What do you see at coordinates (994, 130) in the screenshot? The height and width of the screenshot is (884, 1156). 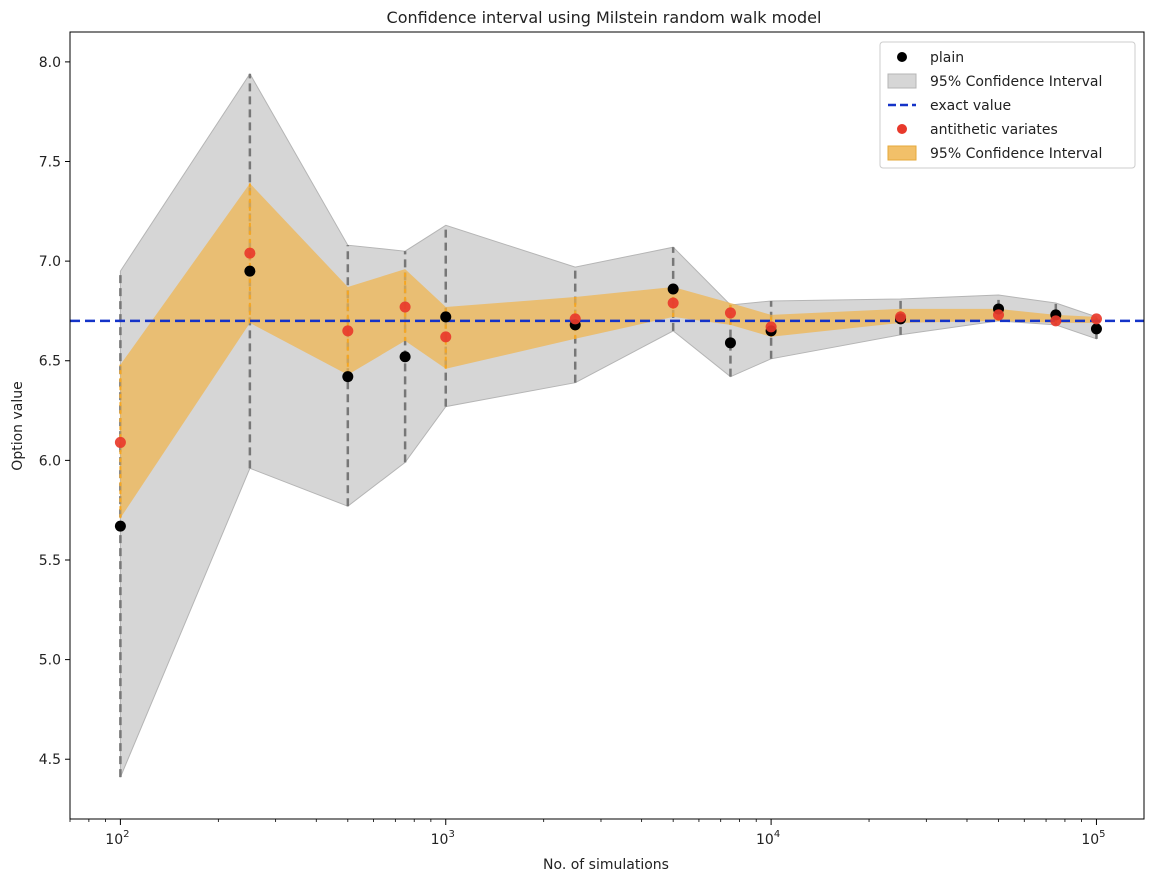 I see `legend-label: antithetic variates` at bounding box center [994, 130].